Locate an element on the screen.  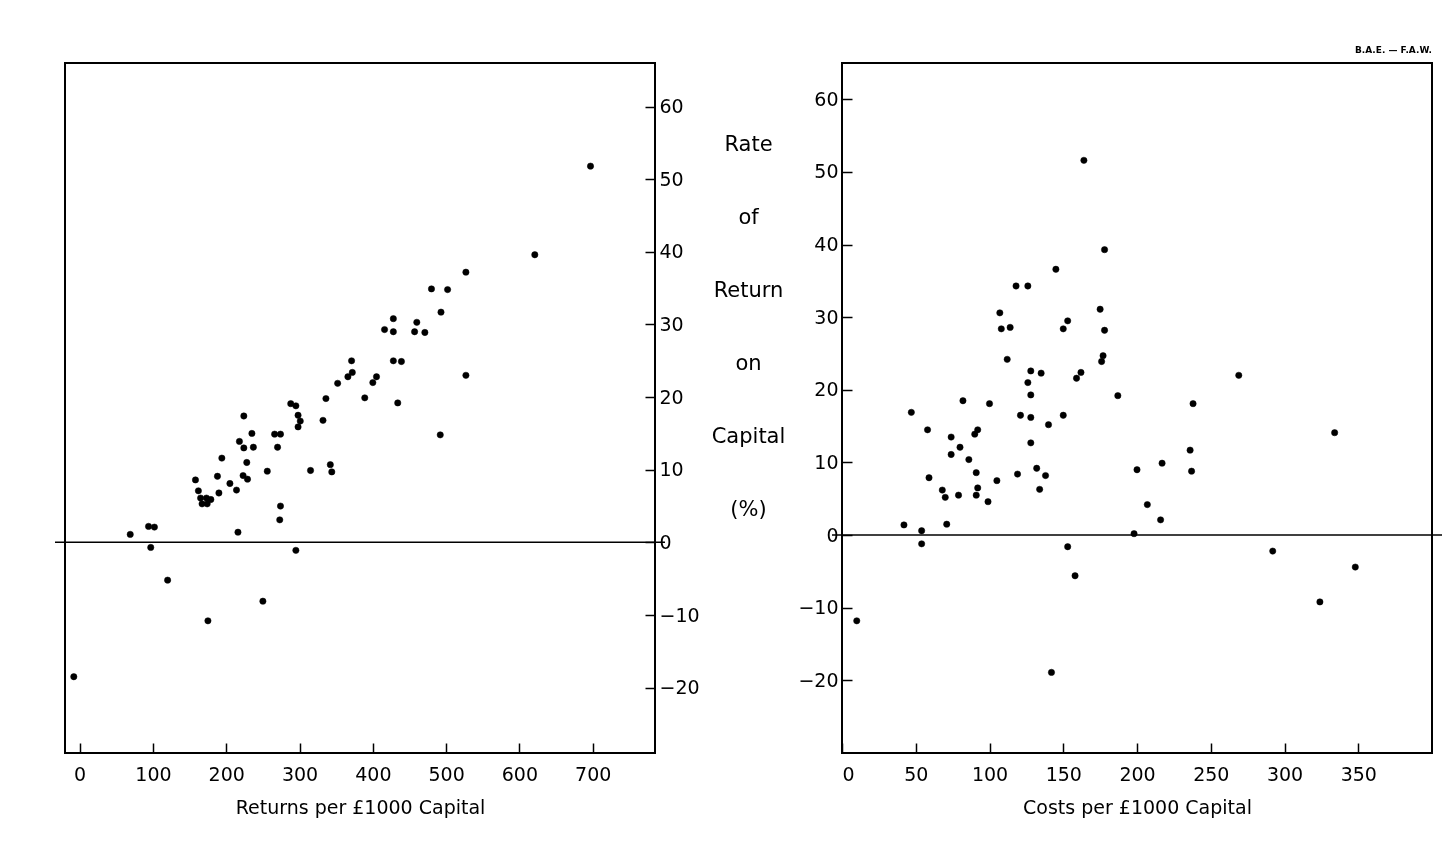
x-tick-label: 400 is located at coordinates (373, 773).